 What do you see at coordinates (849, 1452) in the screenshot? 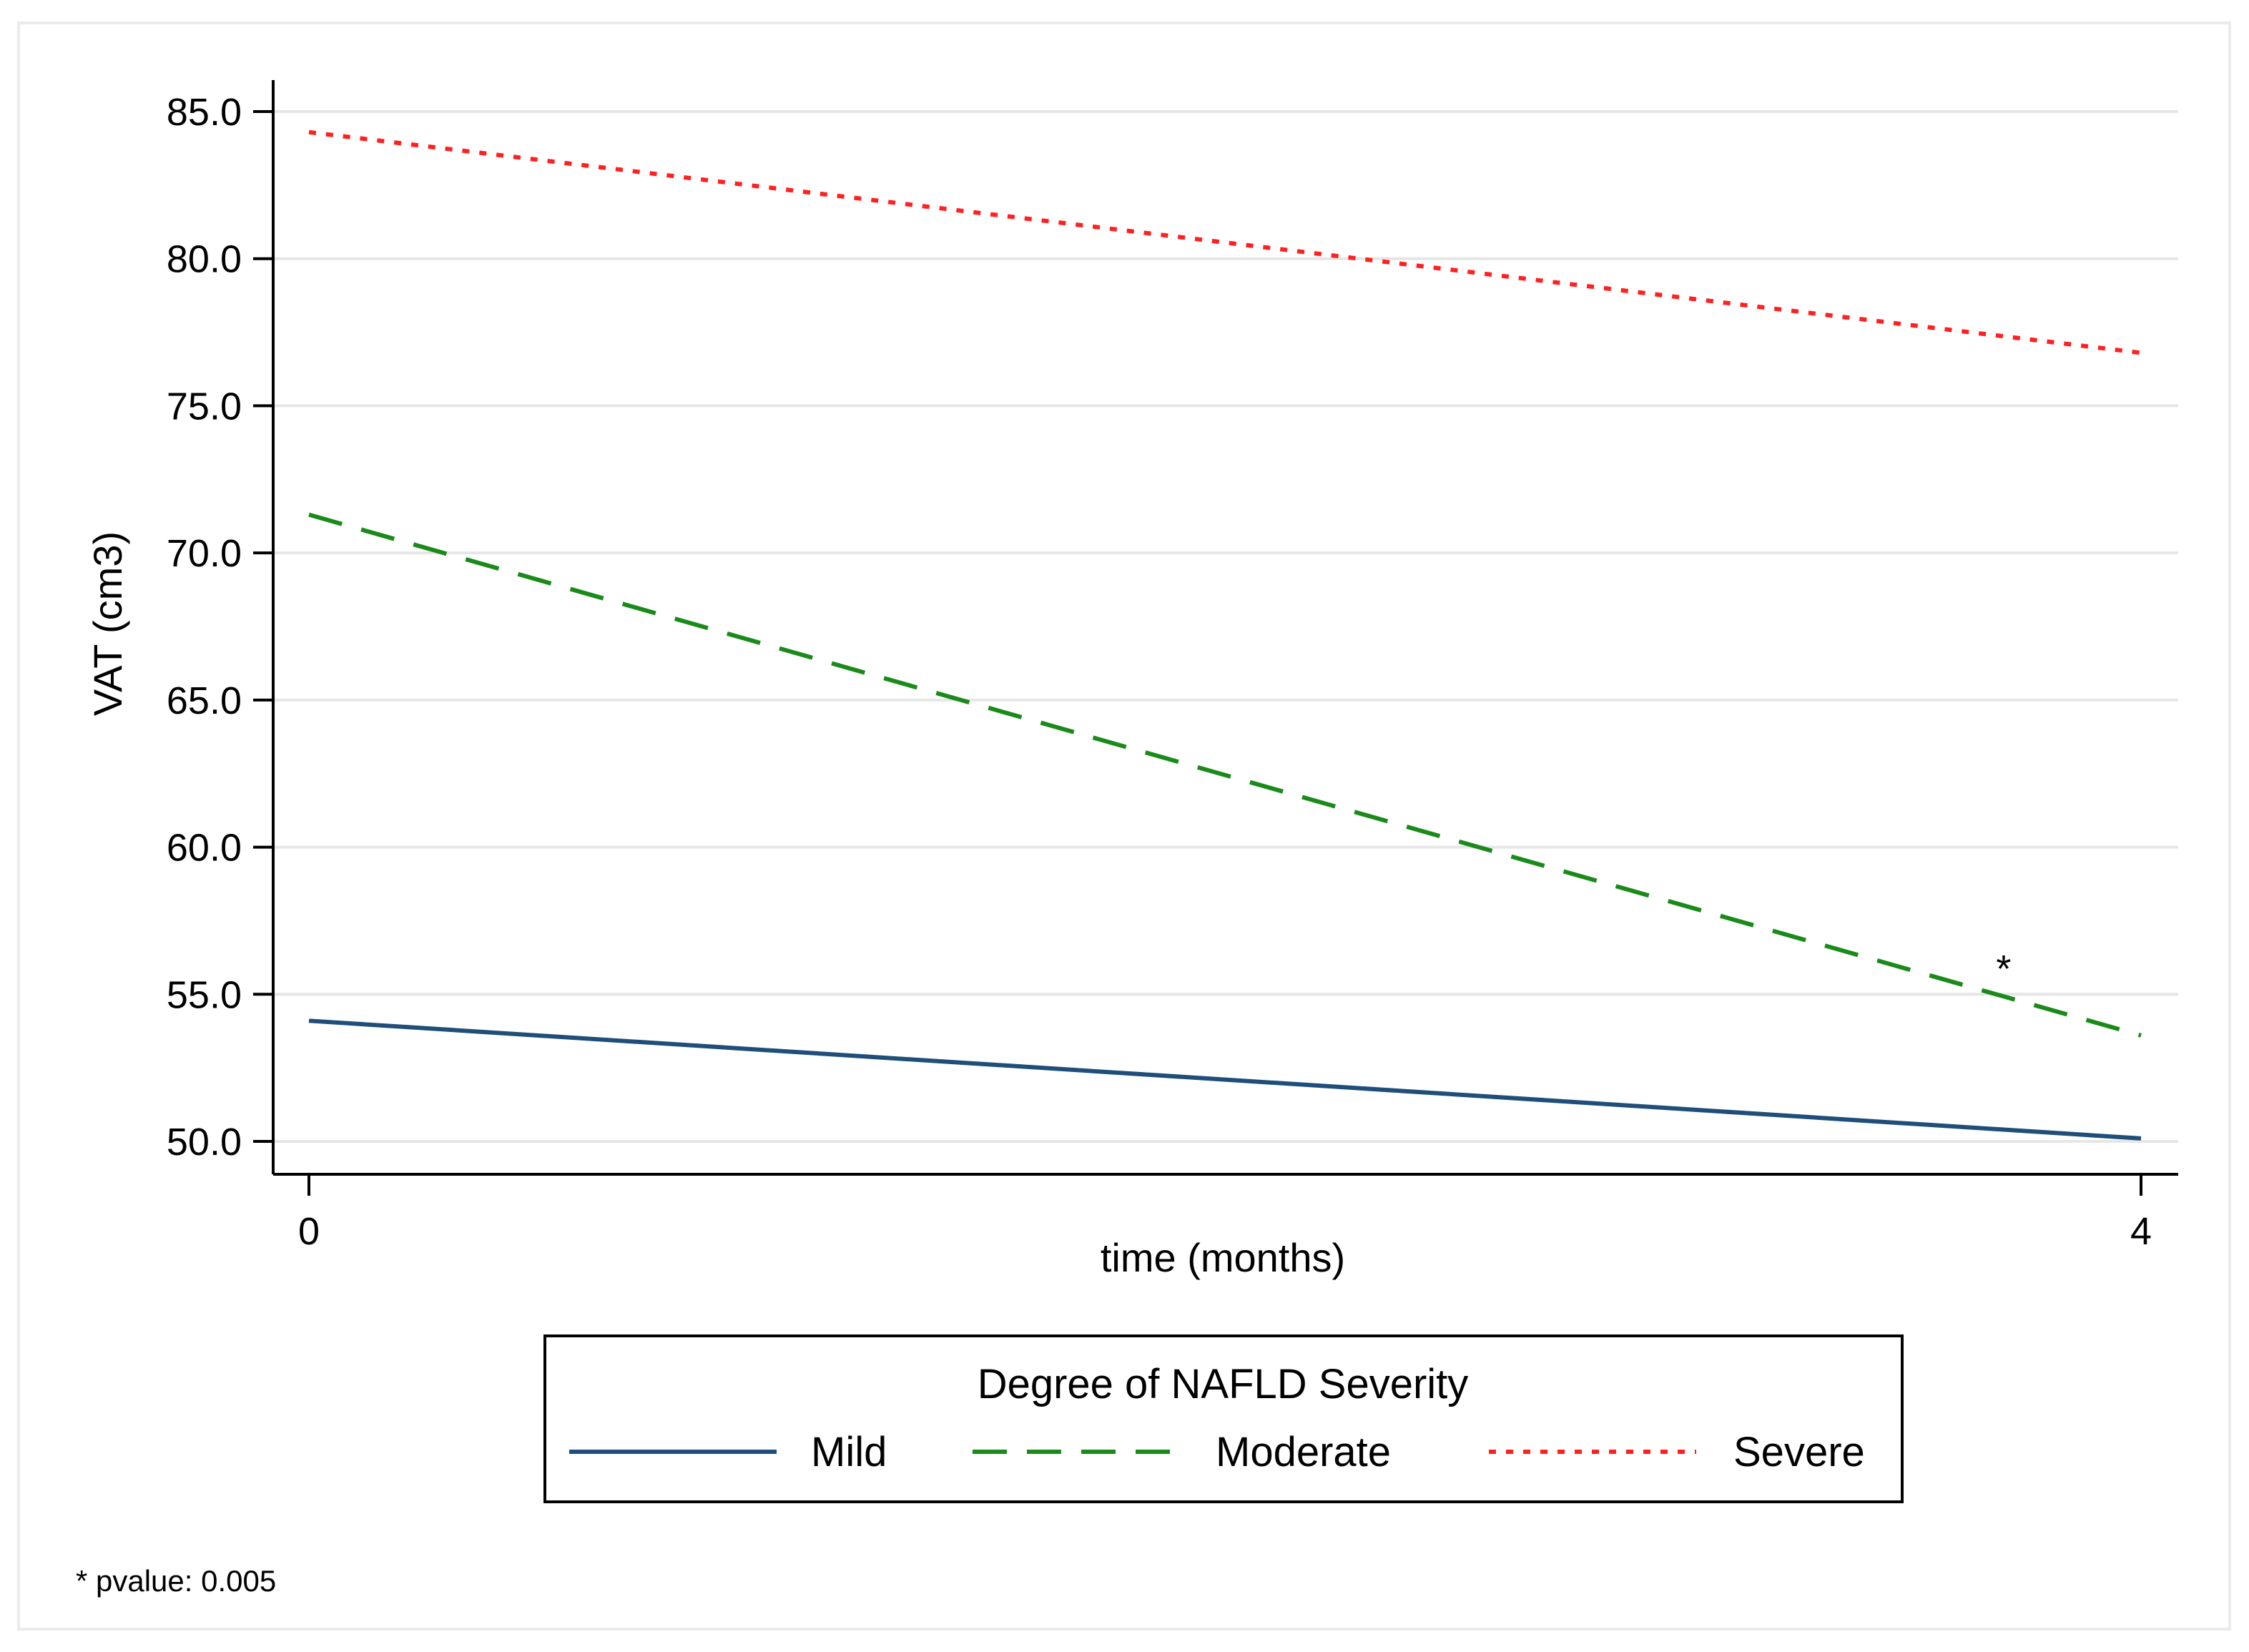
I see `legend-label-mild: Mild` at bounding box center [849, 1452].